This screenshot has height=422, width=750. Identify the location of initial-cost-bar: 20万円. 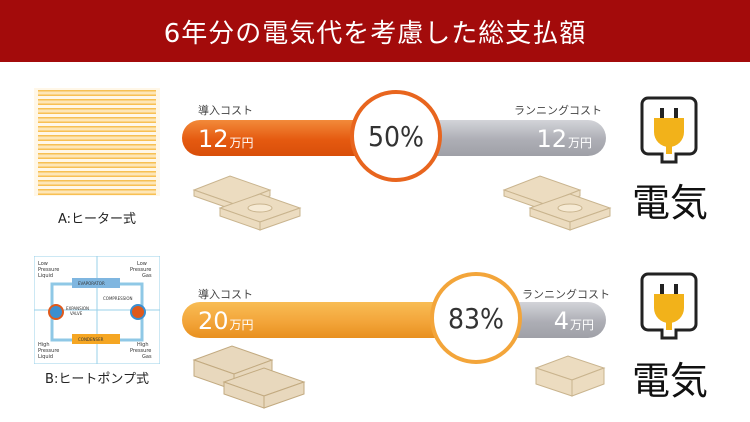
(327, 320).